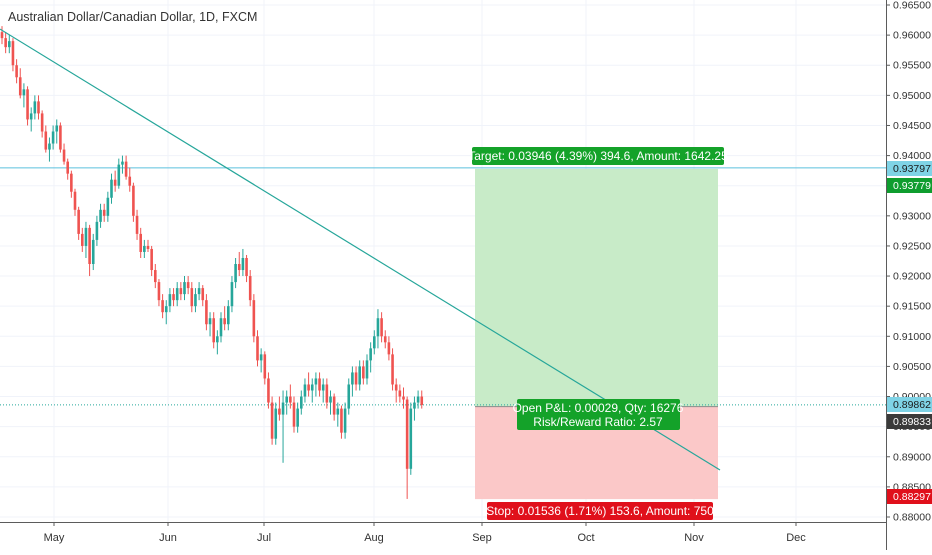 The image size is (932, 555). Describe the element at coordinates (909, 421) in the screenshot. I see `entry-price-tag-bg` at that location.